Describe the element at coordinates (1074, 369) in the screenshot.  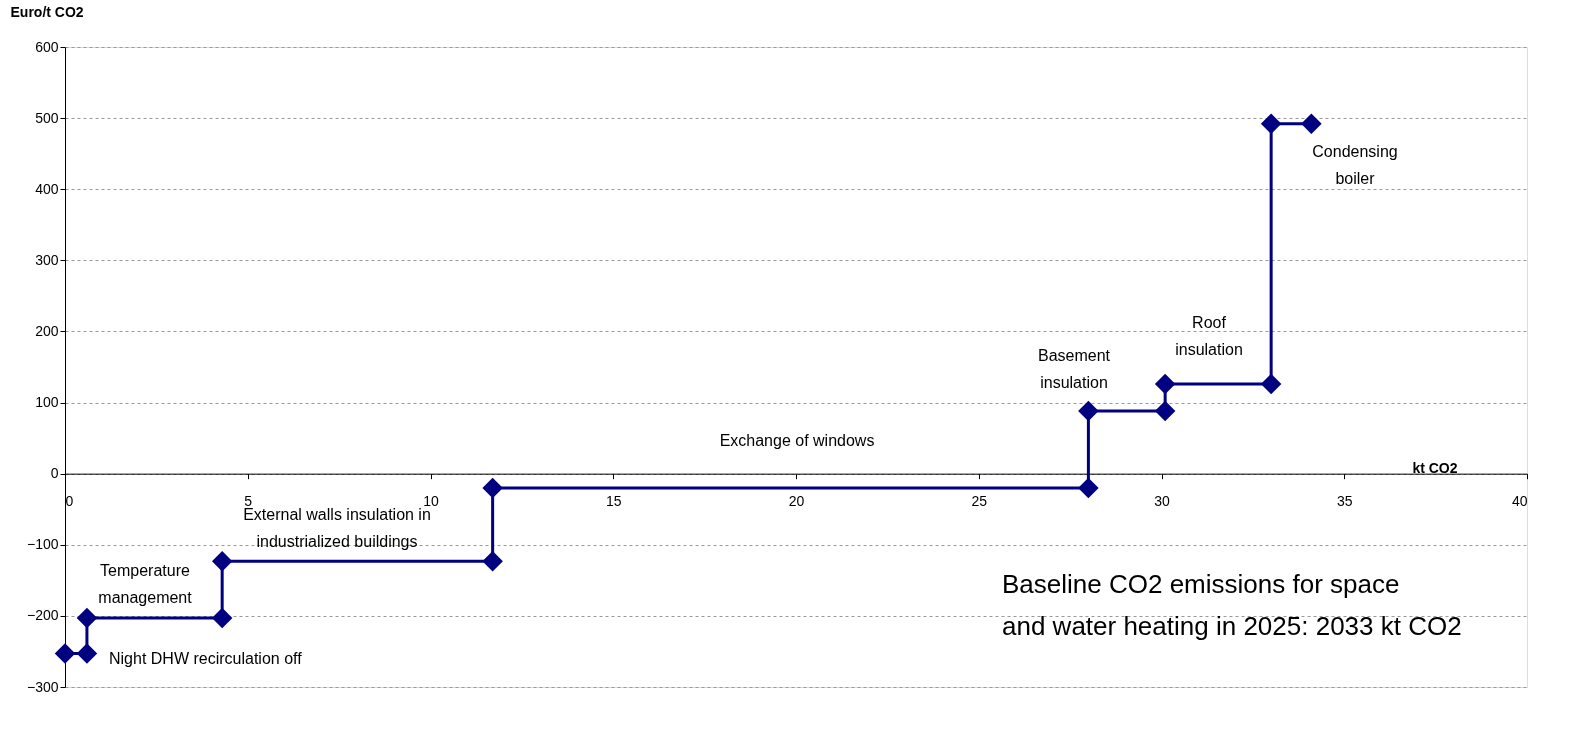
I see `annotation: Basement insulation` at that location.